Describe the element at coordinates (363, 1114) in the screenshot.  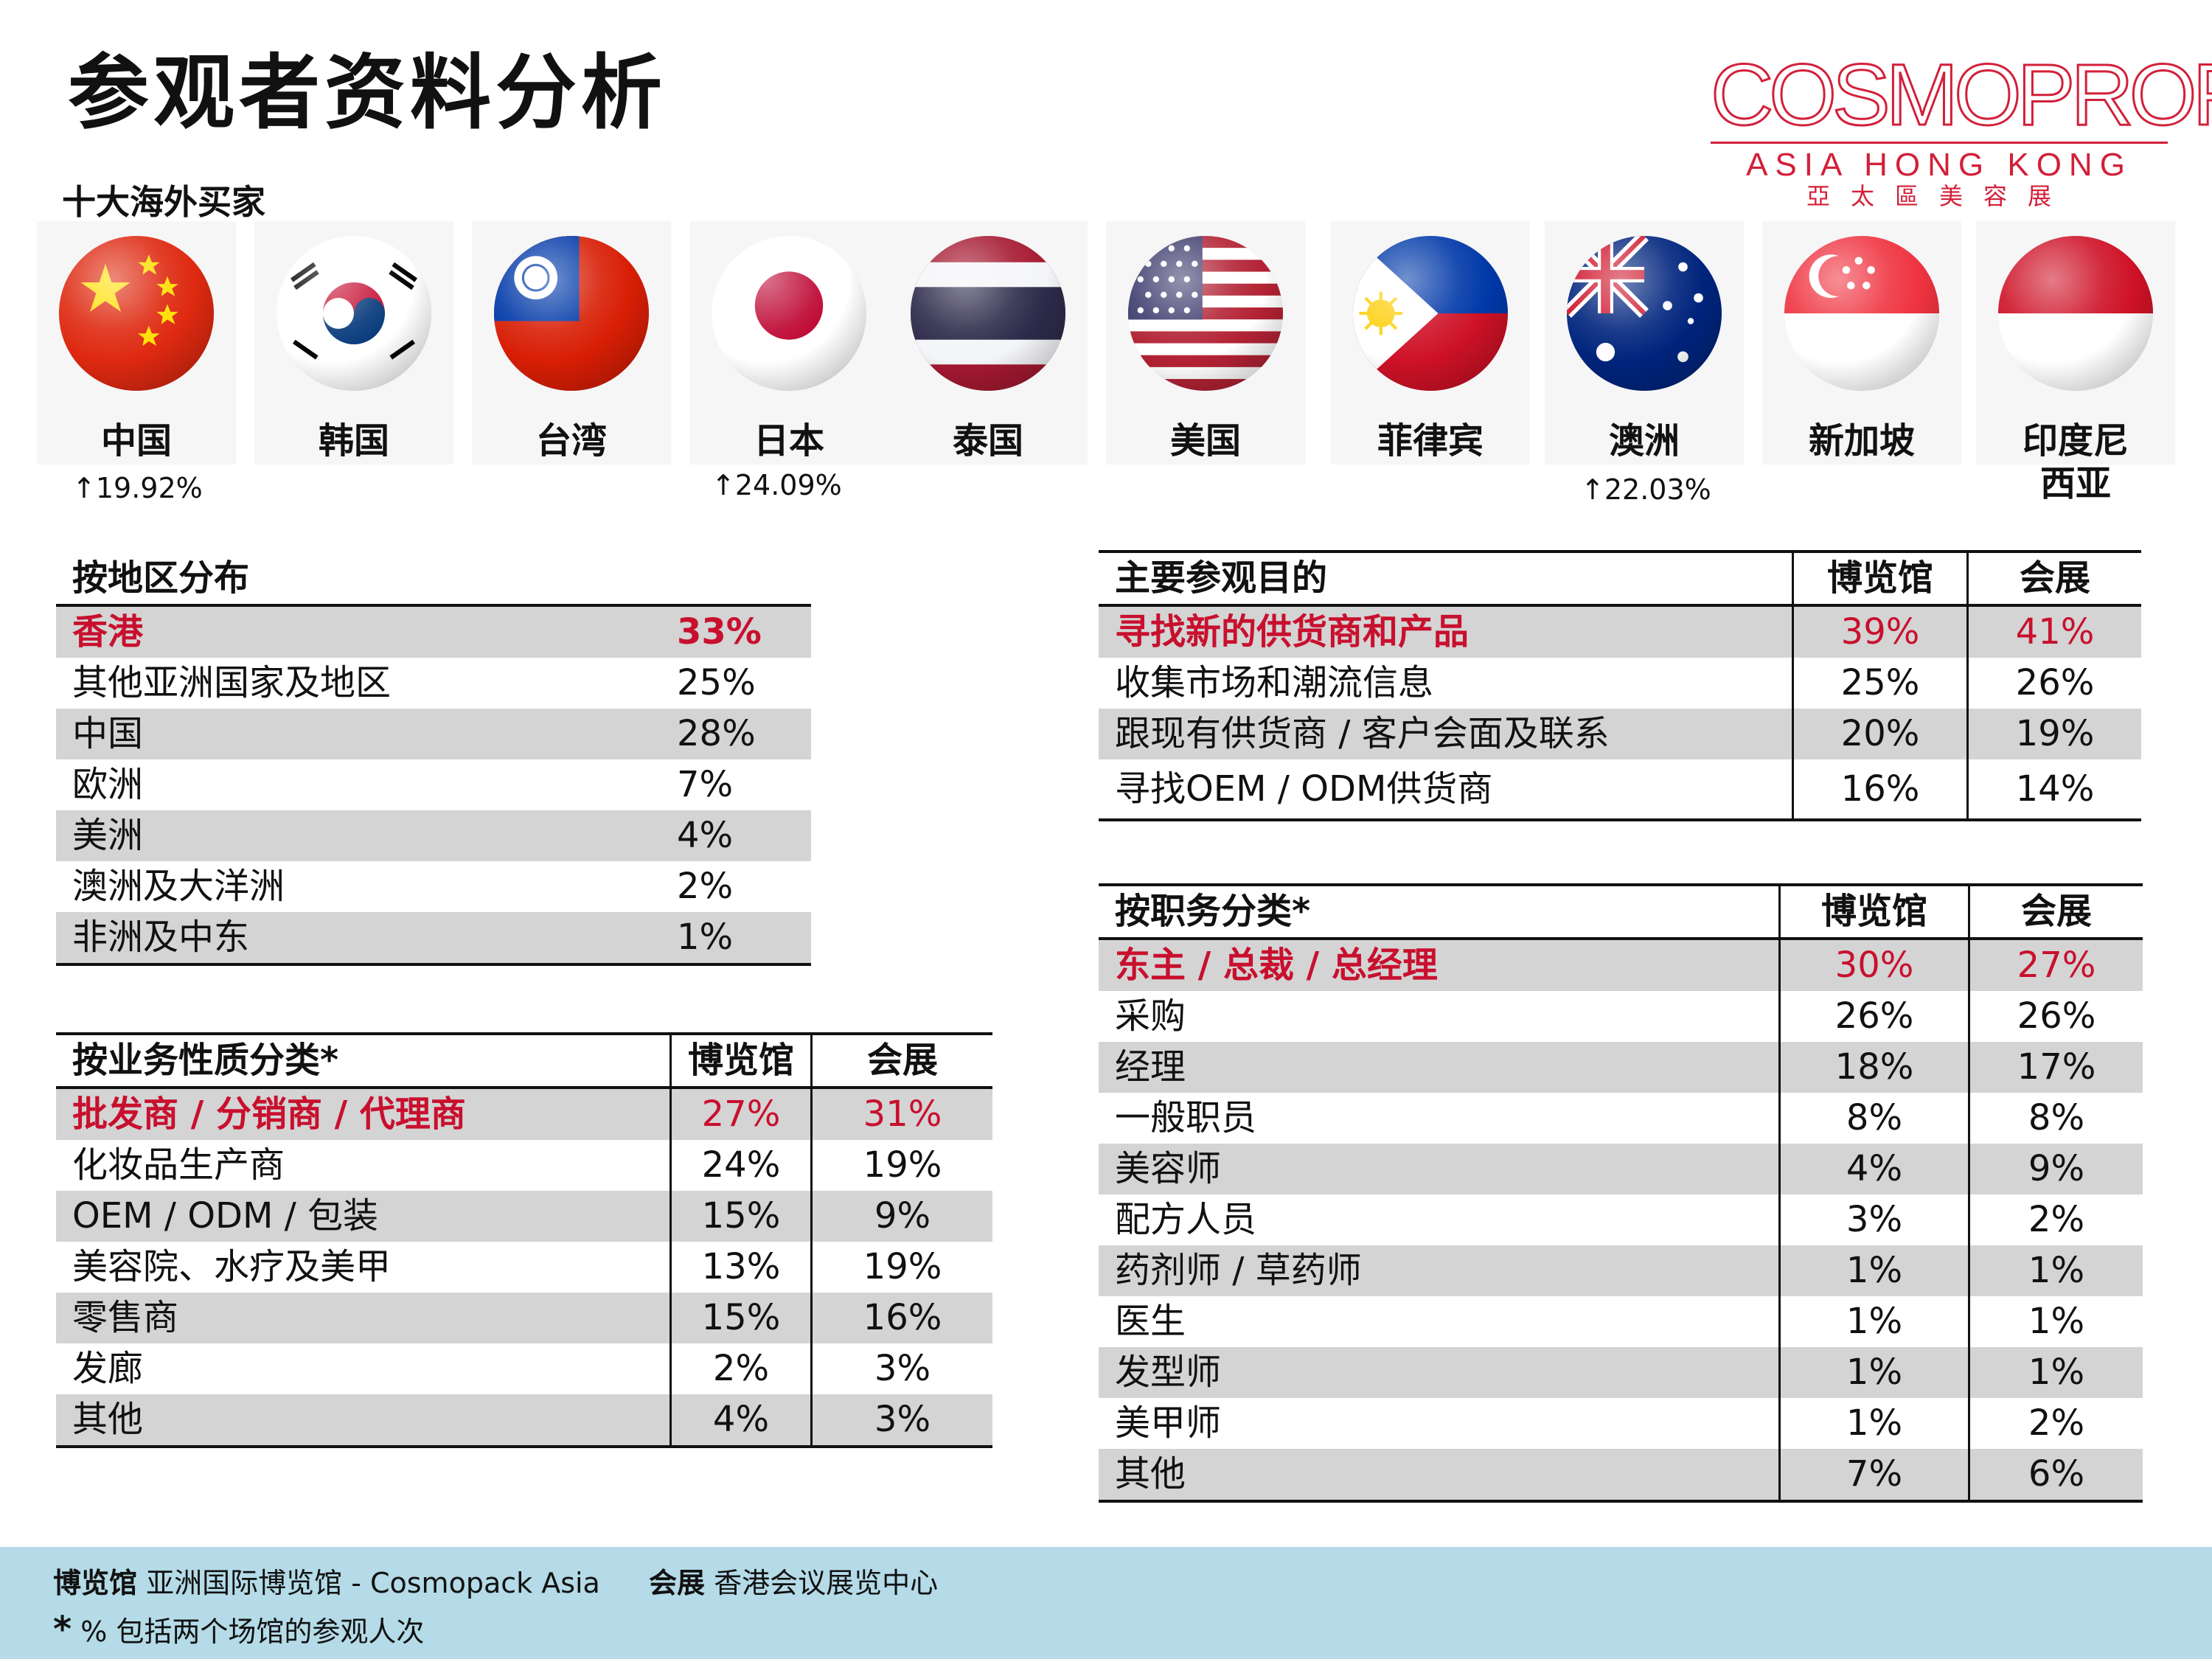
I see `row-label: 批发商 / 分销商 / 代理商` at that location.